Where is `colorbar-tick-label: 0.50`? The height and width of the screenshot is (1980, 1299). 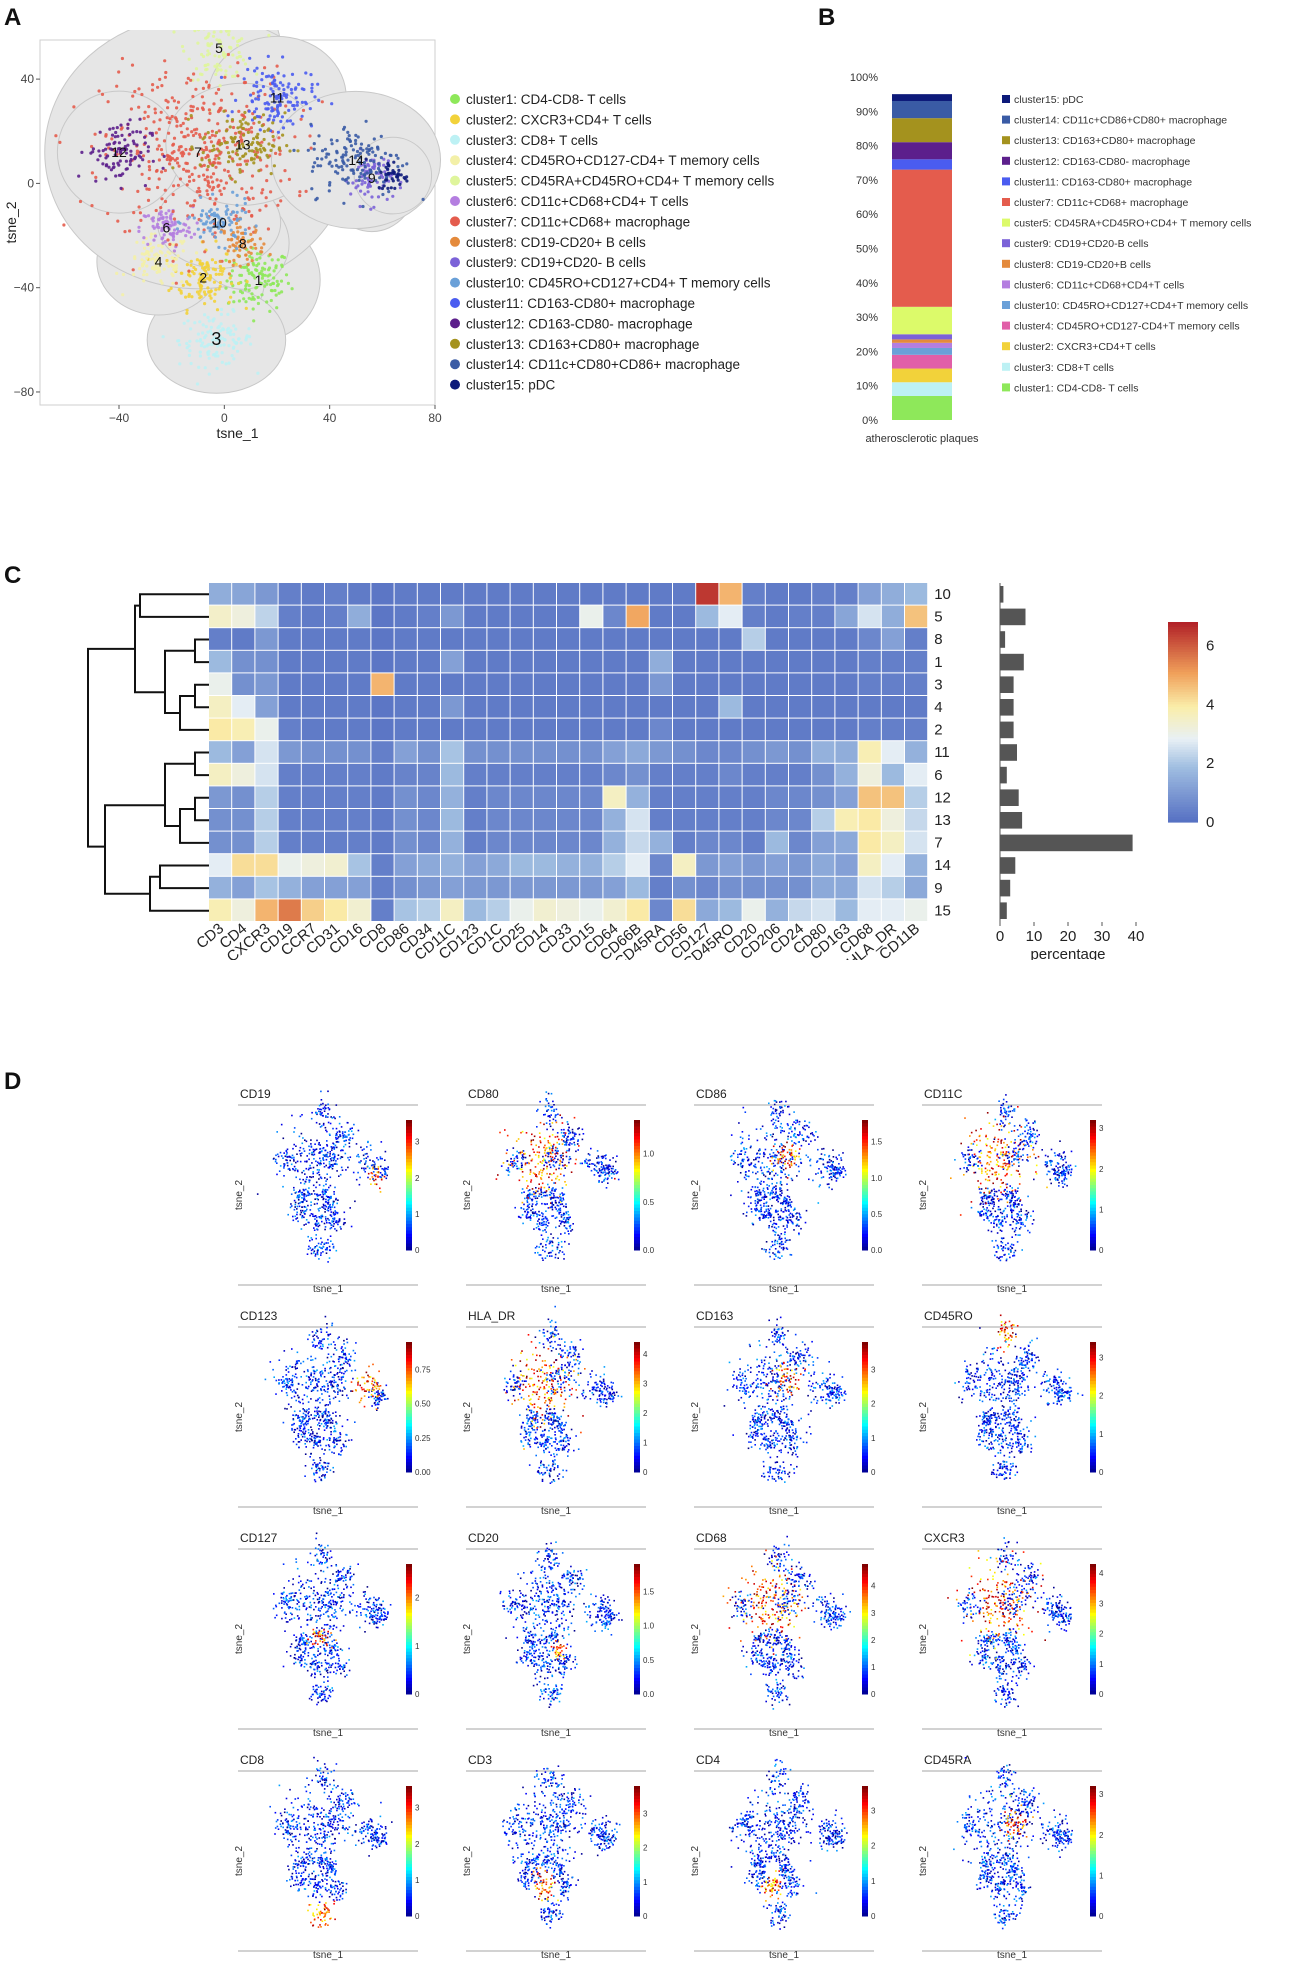 colorbar-tick-label: 0.50 is located at coordinates (423, 1404).